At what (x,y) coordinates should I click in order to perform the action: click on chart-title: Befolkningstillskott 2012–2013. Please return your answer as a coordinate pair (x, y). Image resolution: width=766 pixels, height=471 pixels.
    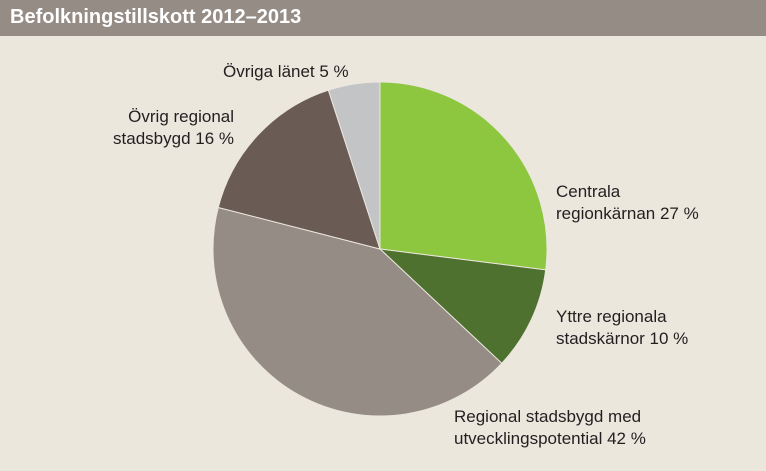
    Looking at the image, I should click on (156, 17).